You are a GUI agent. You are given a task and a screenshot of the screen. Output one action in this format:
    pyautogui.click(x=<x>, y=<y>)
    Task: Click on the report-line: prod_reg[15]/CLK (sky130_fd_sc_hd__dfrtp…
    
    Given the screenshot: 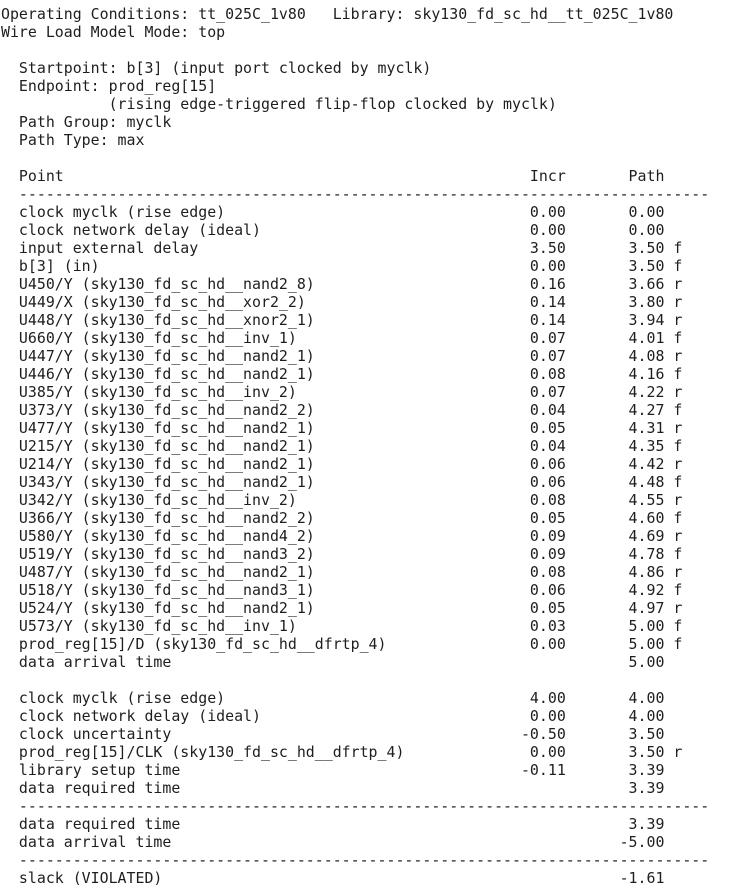 What is the action you would take?
    pyautogui.click(x=342, y=752)
    